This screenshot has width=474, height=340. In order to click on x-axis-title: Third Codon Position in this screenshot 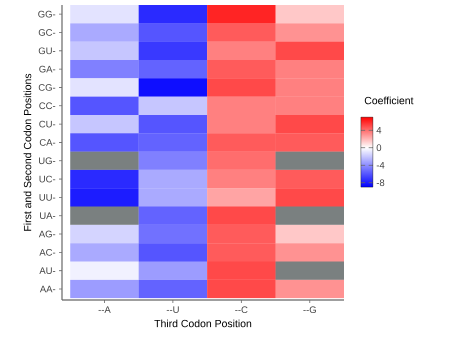, I will do `click(203, 324)`.